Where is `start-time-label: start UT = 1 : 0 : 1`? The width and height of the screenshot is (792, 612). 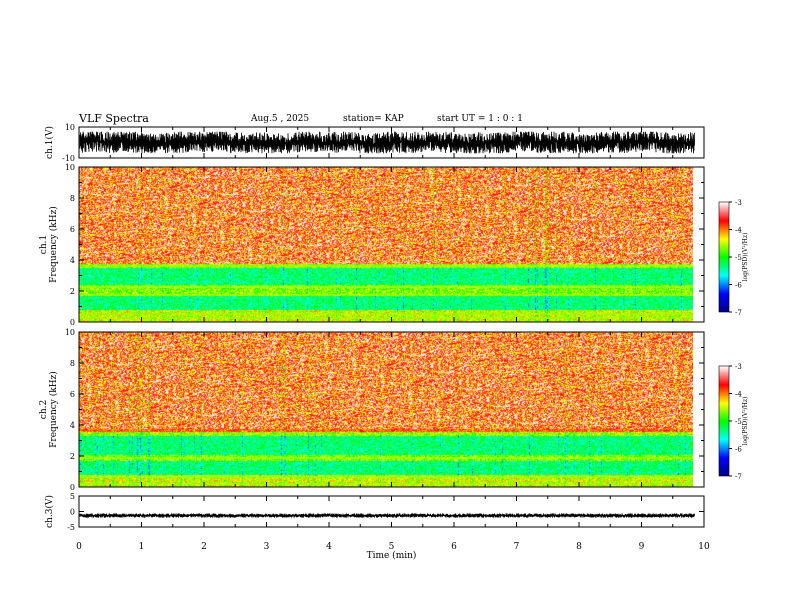
start-time-label: start UT = 1 : 0 : 1 is located at coordinates (480, 119).